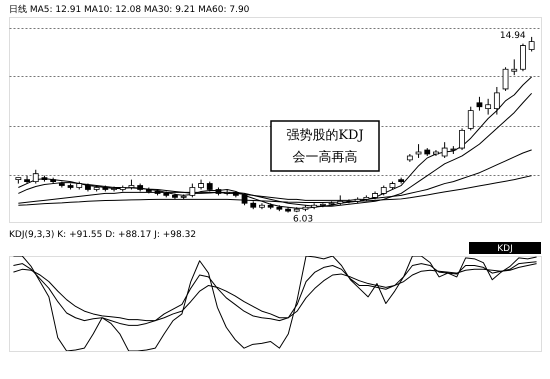 This screenshot has height=379, width=550. I want to click on text: KDJ, so click(505, 249).